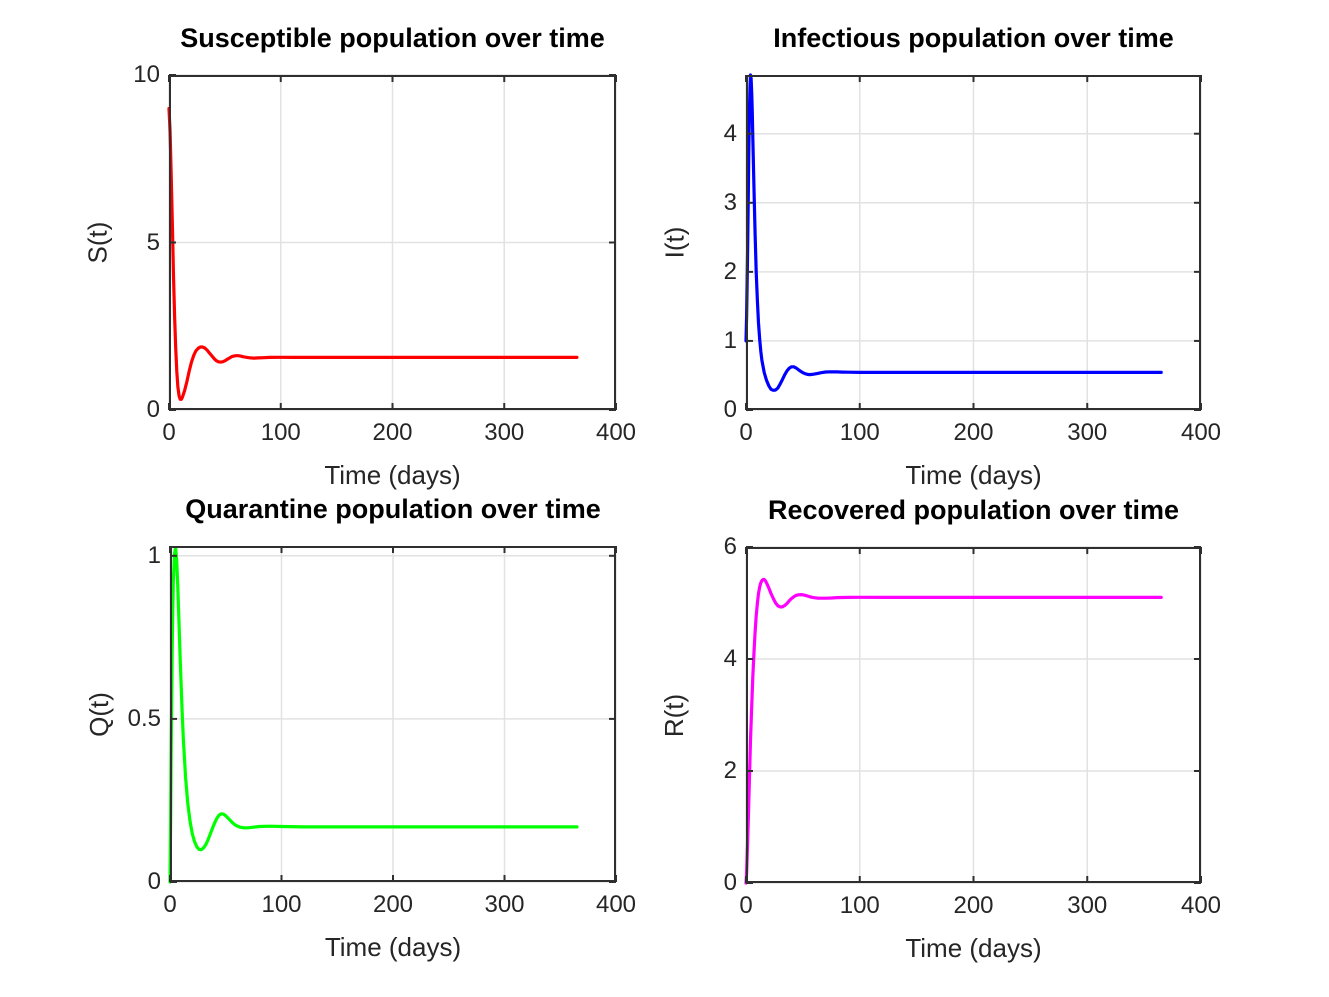 This screenshot has height=997, width=1329. Describe the element at coordinates (373, 715) in the screenshot. I see `series-line-quarantine` at that location.